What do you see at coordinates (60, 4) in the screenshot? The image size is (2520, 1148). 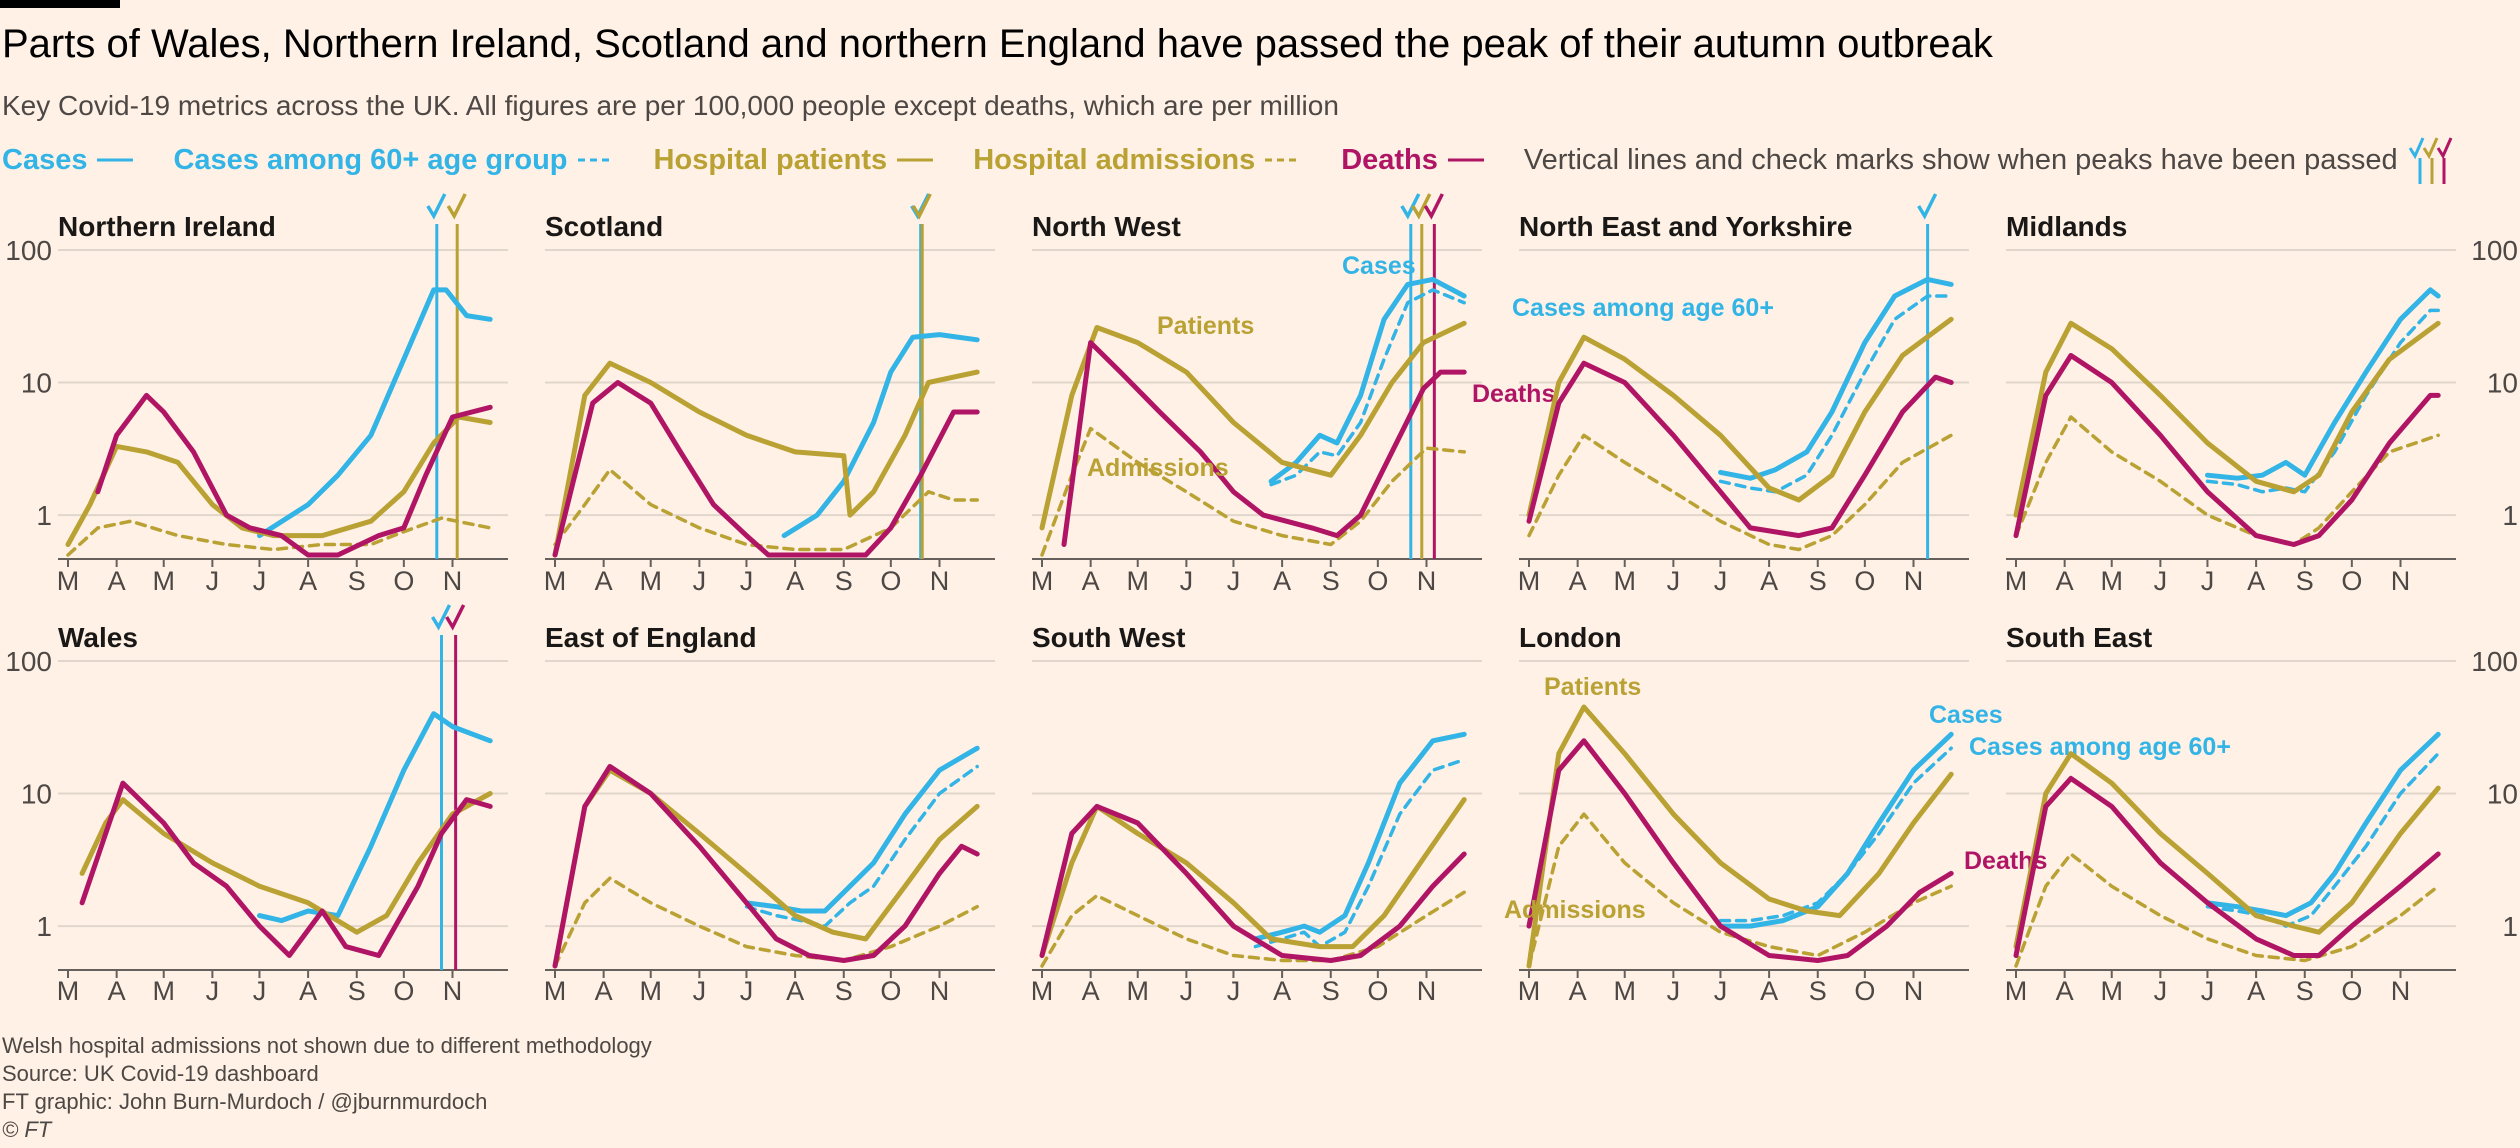 I see `ft-brand-bar` at bounding box center [60, 4].